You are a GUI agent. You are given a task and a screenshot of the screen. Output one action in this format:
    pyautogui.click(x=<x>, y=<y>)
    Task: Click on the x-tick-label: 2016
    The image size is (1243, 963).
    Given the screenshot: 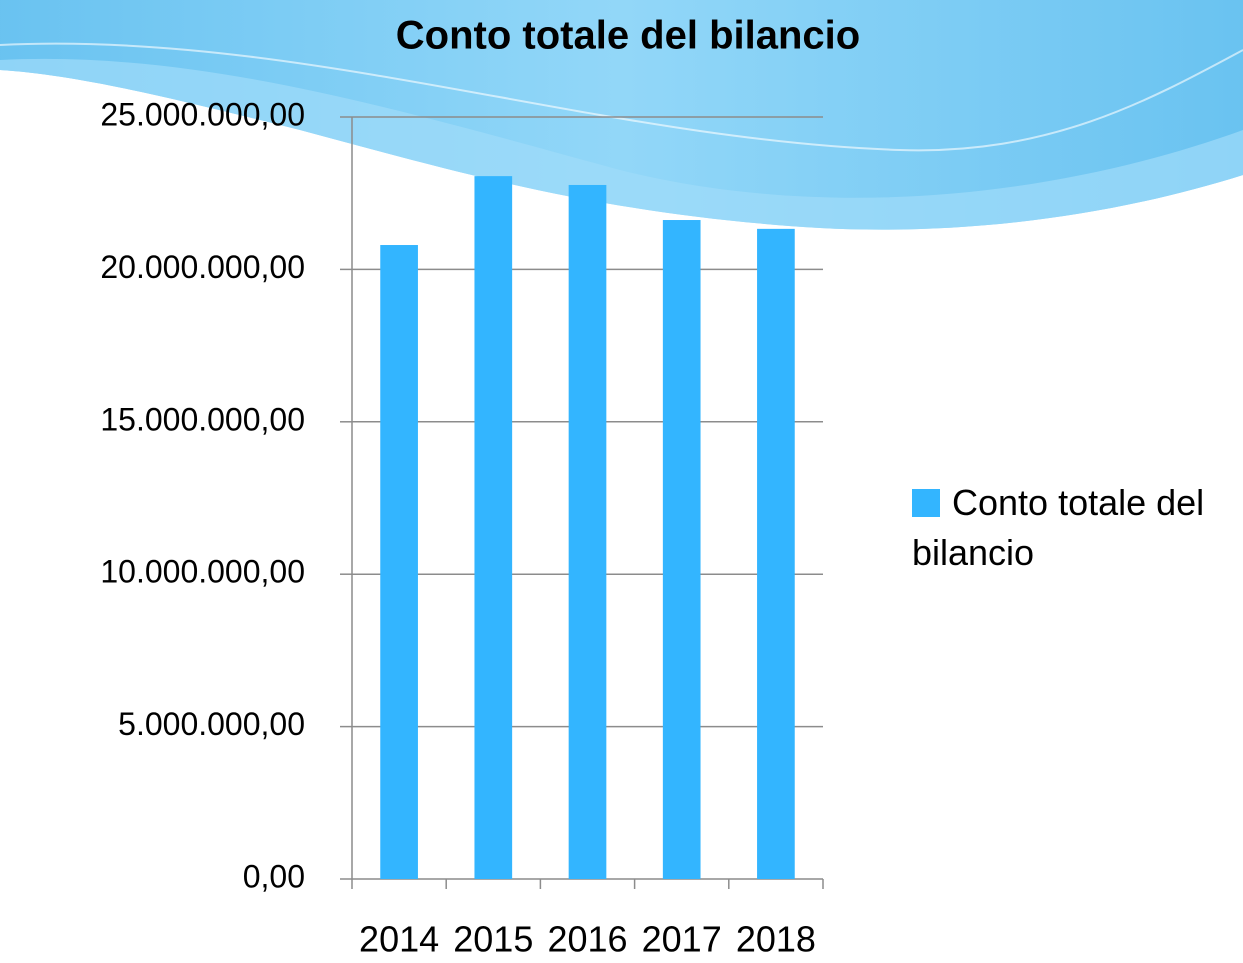 What is the action you would take?
    pyautogui.click(x=587, y=939)
    